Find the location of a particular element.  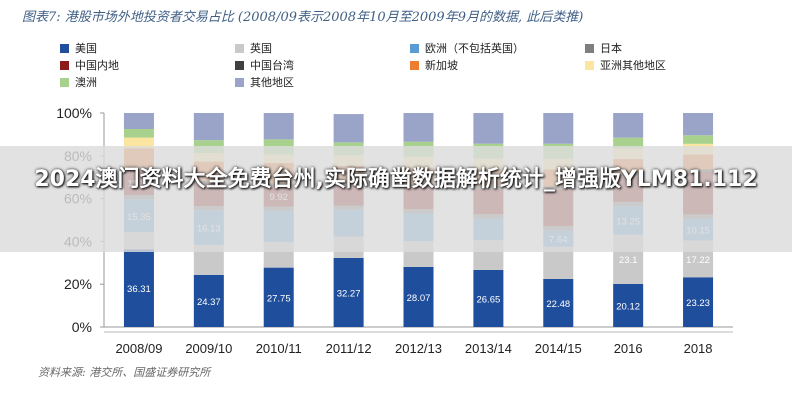

x-tick-label: 2010/11 is located at coordinates (279, 348).